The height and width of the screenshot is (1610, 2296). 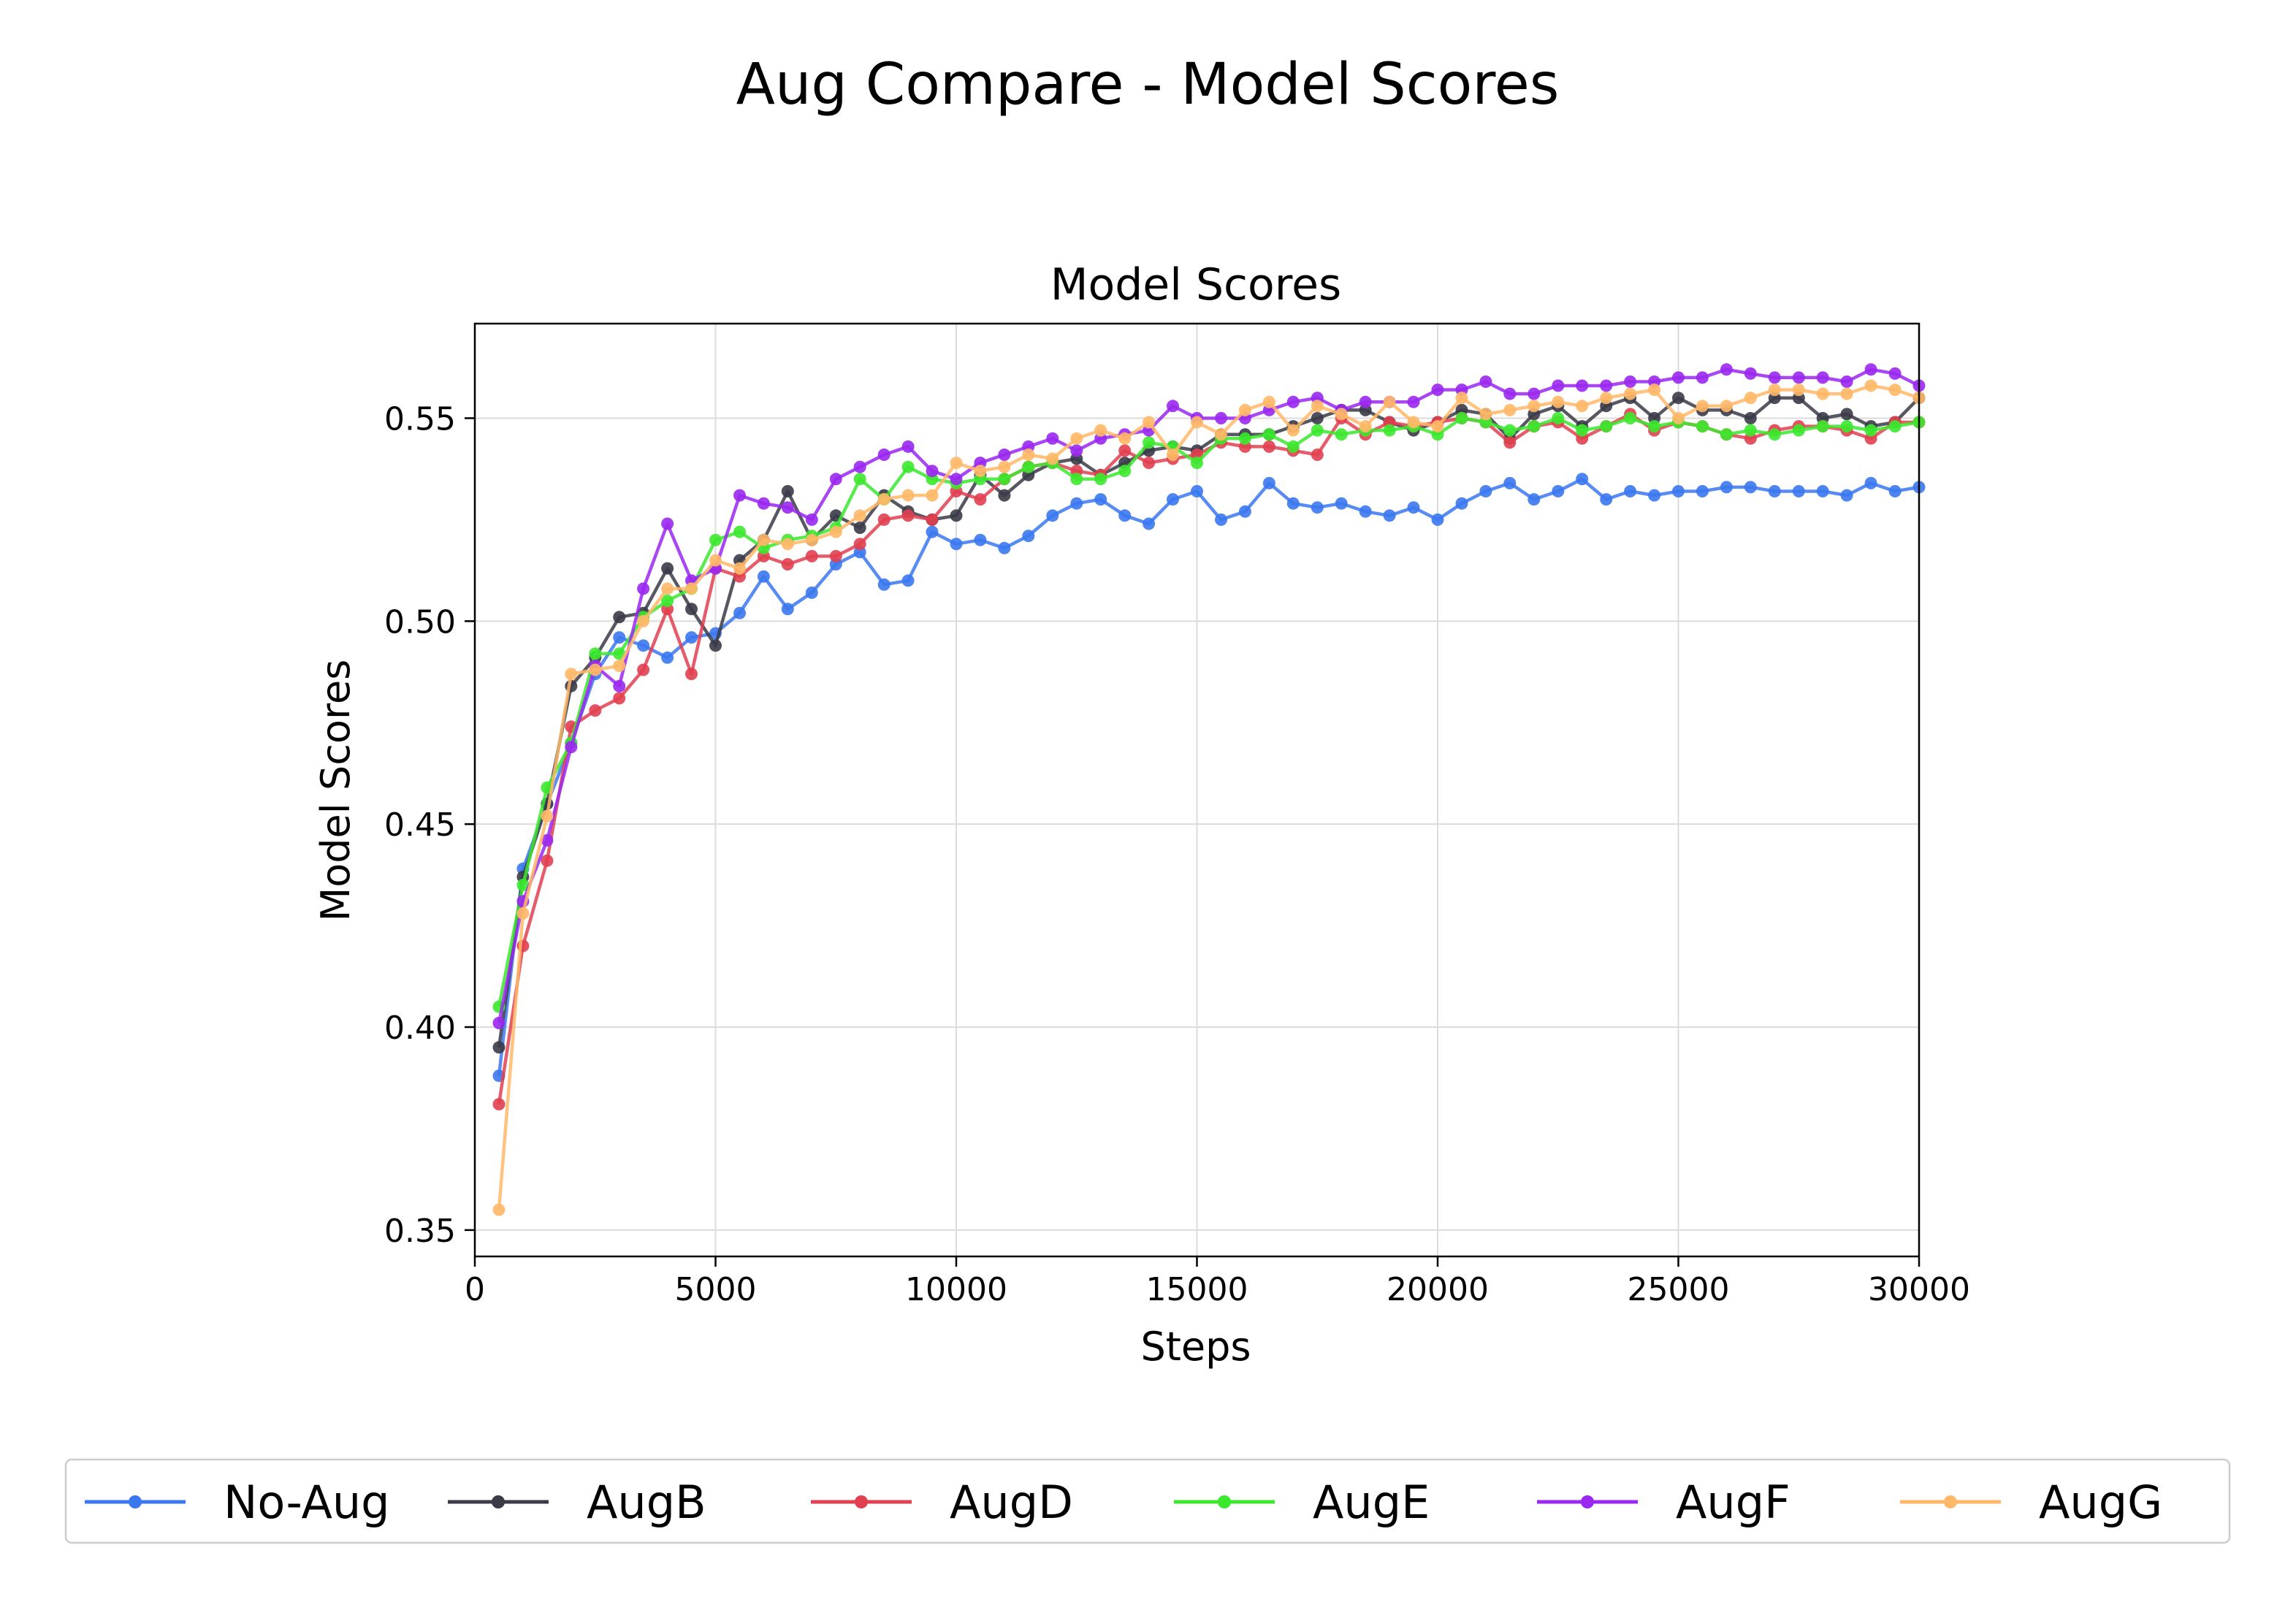 I want to click on x-tick-label: 20000, so click(x=1438, y=1289).